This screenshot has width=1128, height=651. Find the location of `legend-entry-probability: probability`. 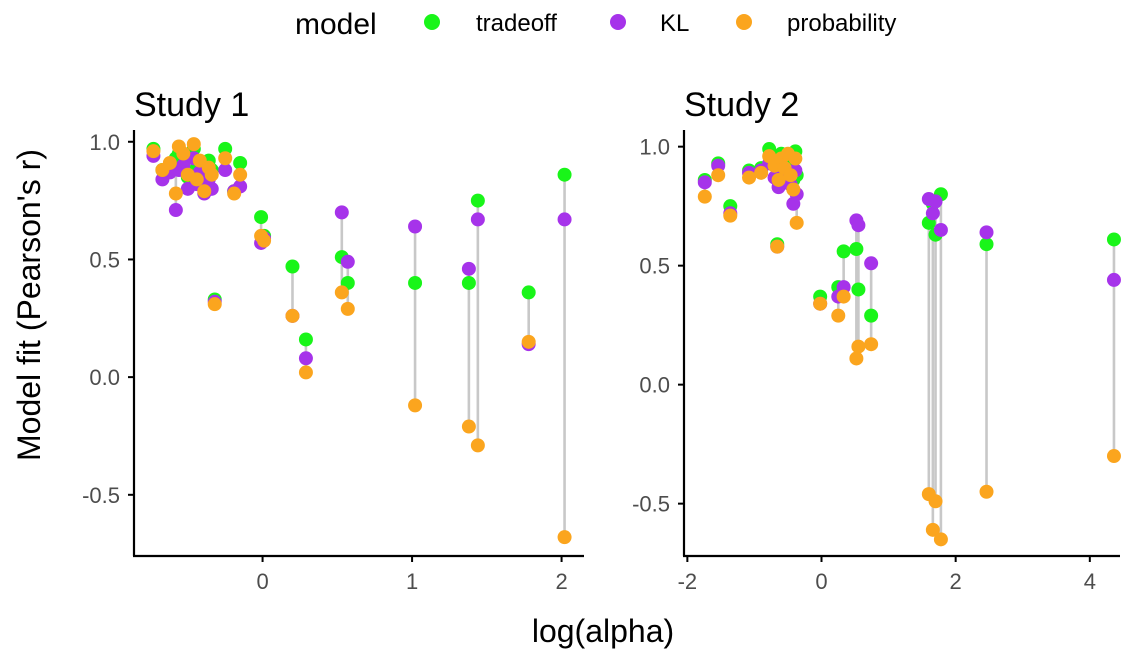

legend-entry-probability: probability is located at coordinates (816, 23).